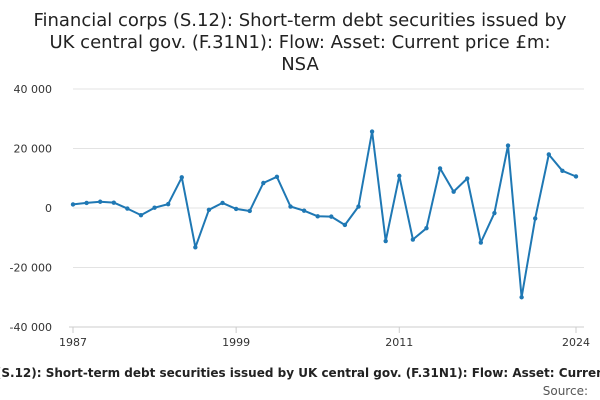 Image resolution: width=600 pixels, height=400 pixels. Describe the element at coordinates (576, 342) in the screenshot. I see `x-tick-label: 2024` at that location.